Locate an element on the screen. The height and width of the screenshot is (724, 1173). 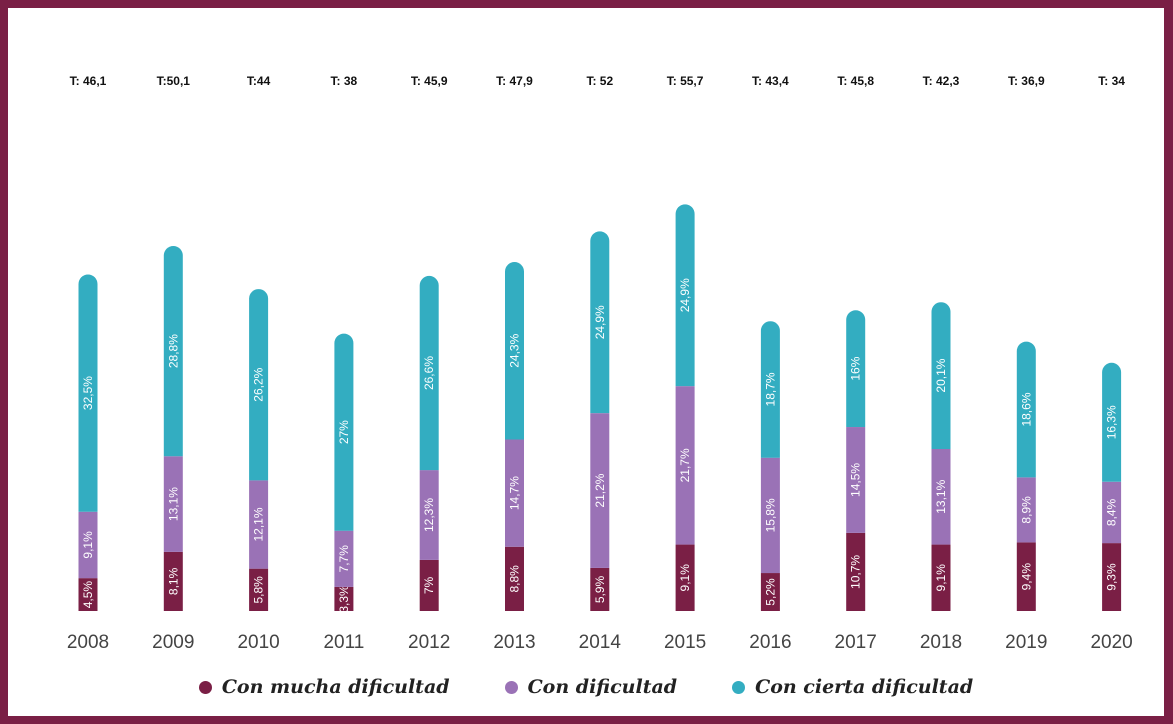
x-tick-label: 2009 is located at coordinates (173, 642).